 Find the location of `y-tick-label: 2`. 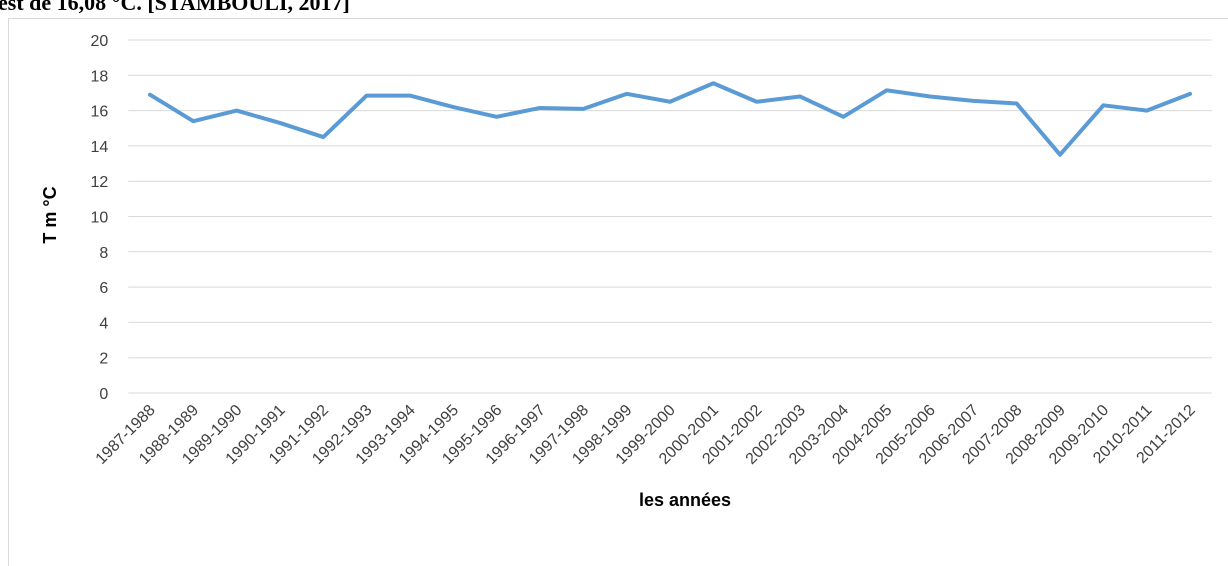

y-tick-label: 2 is located at coordinates (103, 359).